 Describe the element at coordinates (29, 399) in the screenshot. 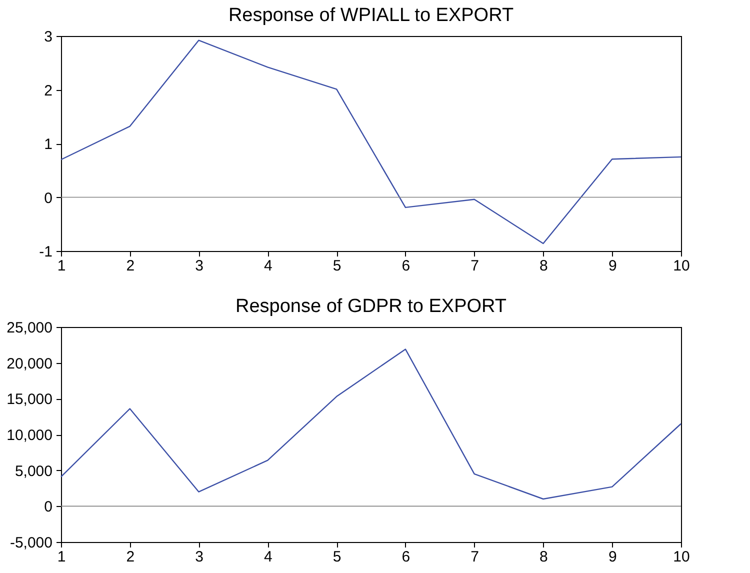

I see `y-tick-label: 15,000` at that location.